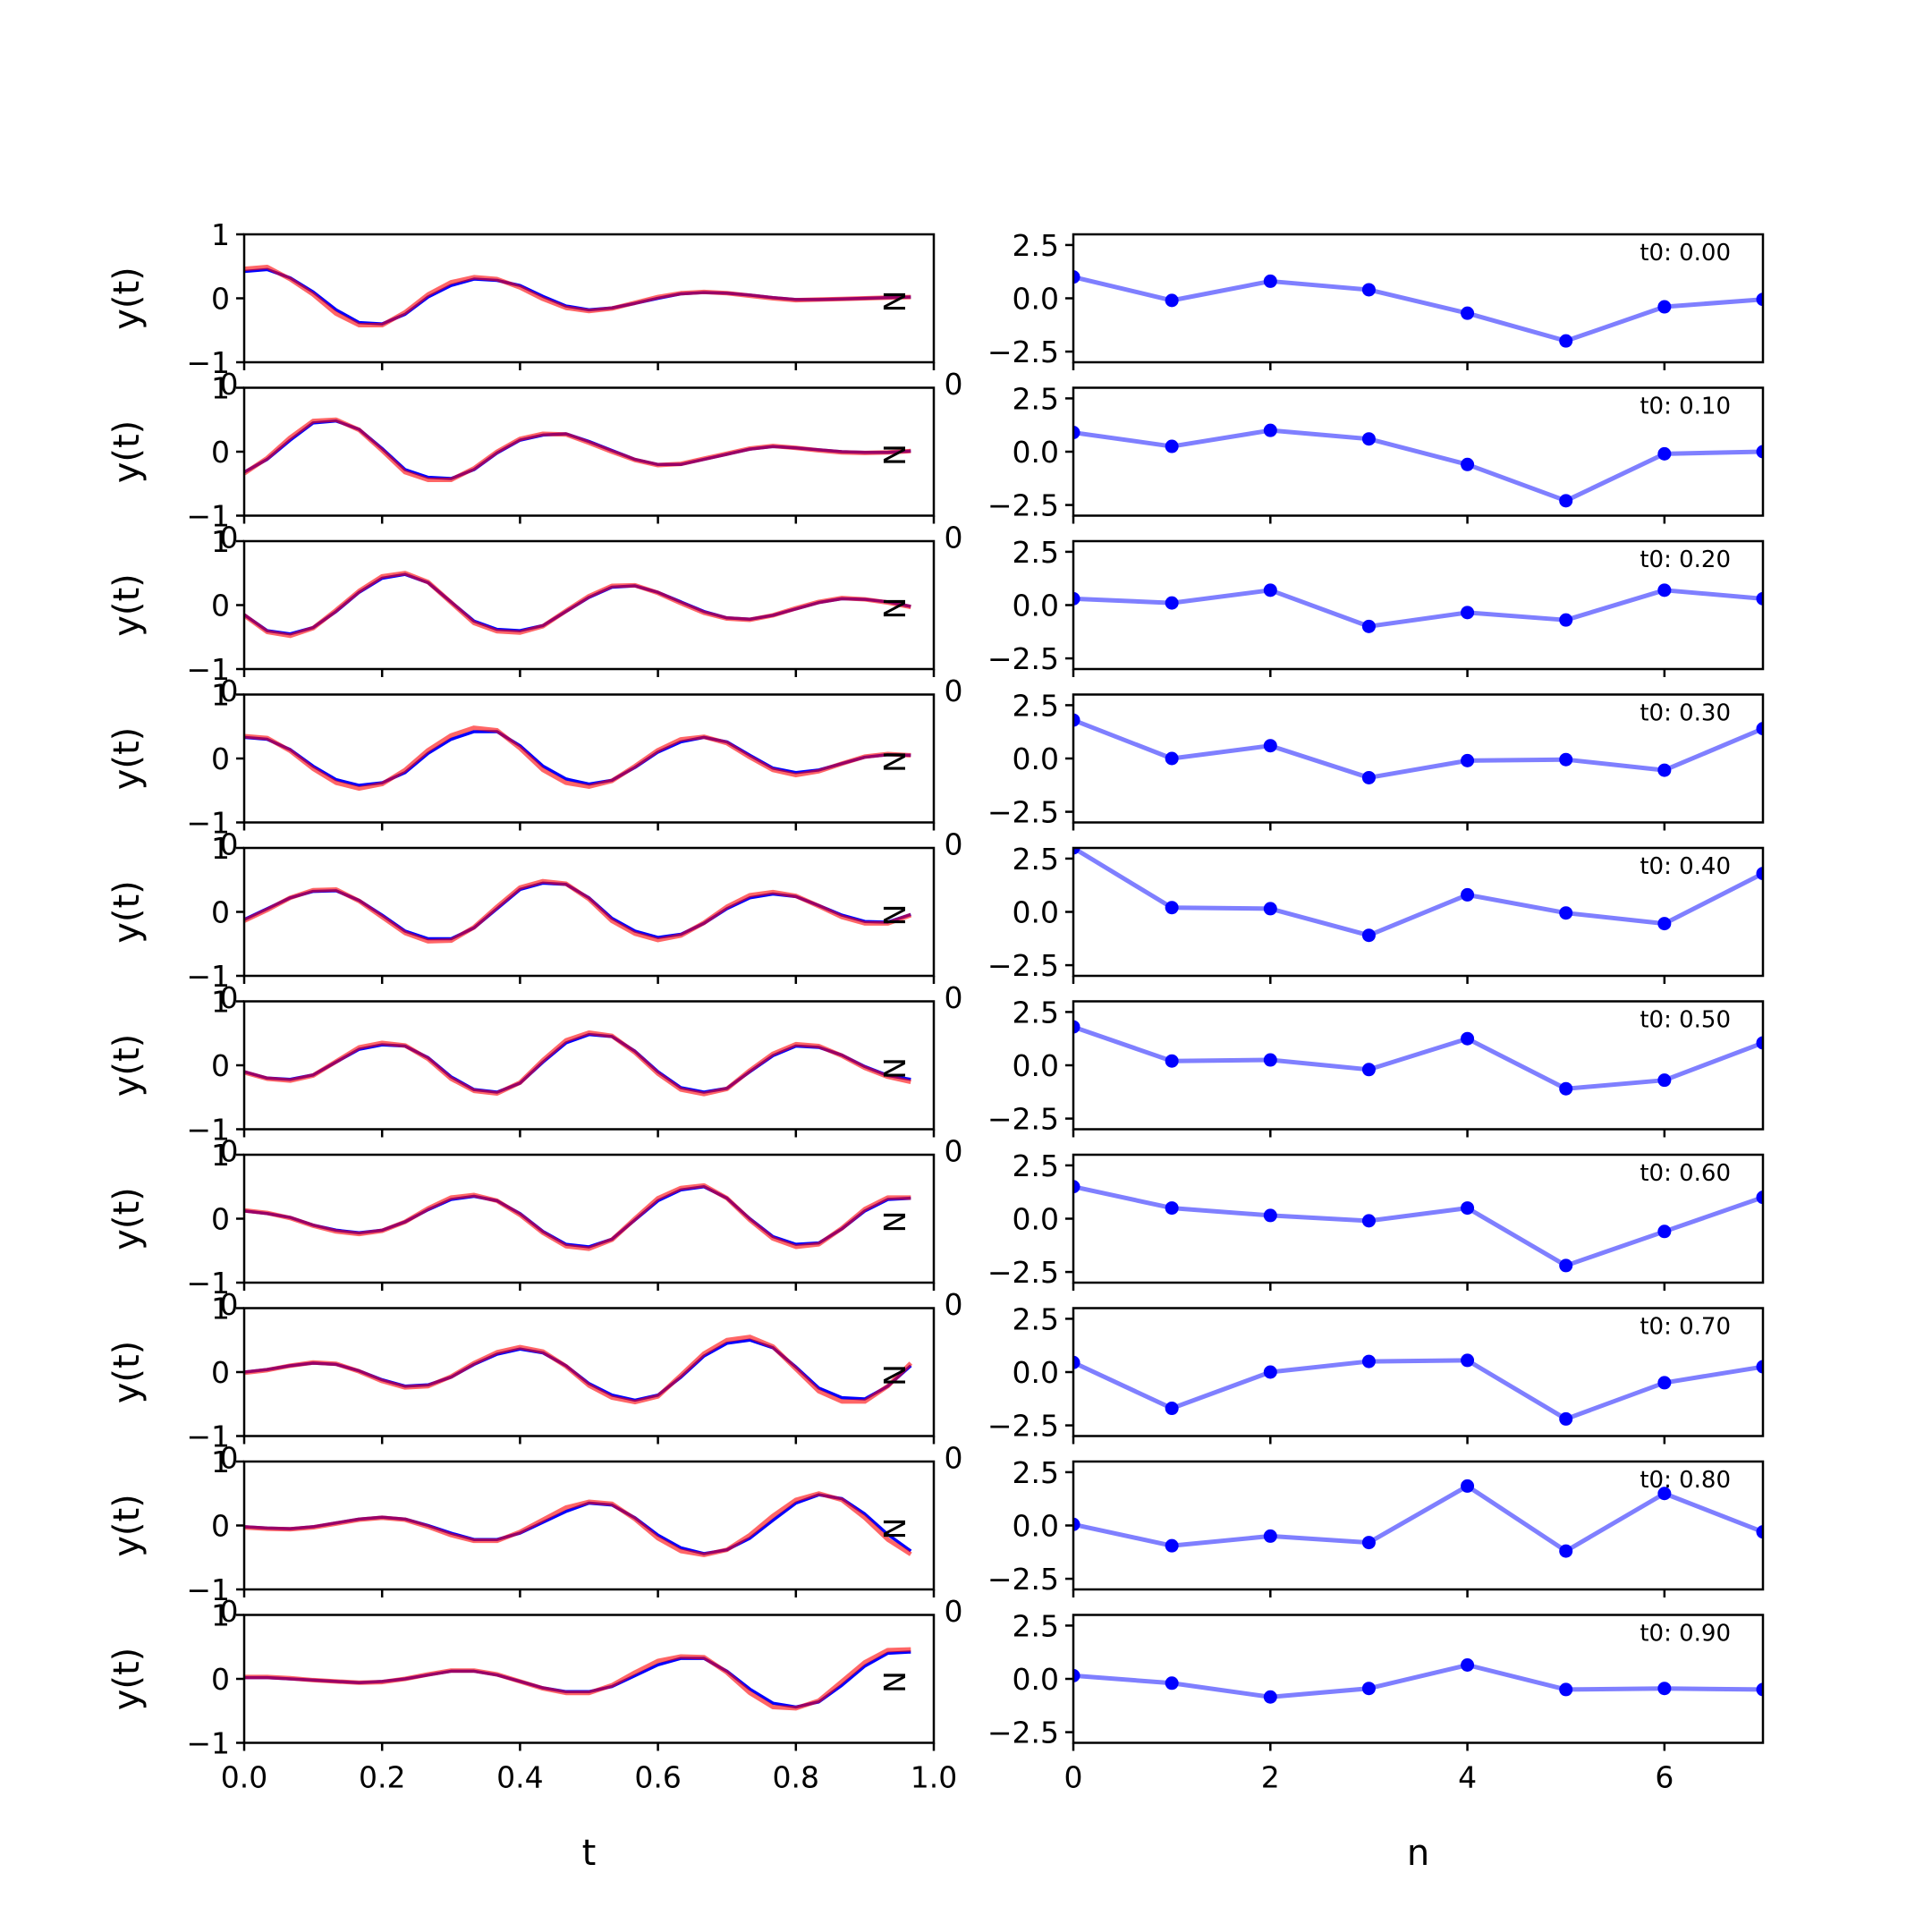  Describe the element at coordinates (1376, 452) in the screenshot. I see `right-panel: 2.5 0.0 −2.5 t0: 0.10` at that location.